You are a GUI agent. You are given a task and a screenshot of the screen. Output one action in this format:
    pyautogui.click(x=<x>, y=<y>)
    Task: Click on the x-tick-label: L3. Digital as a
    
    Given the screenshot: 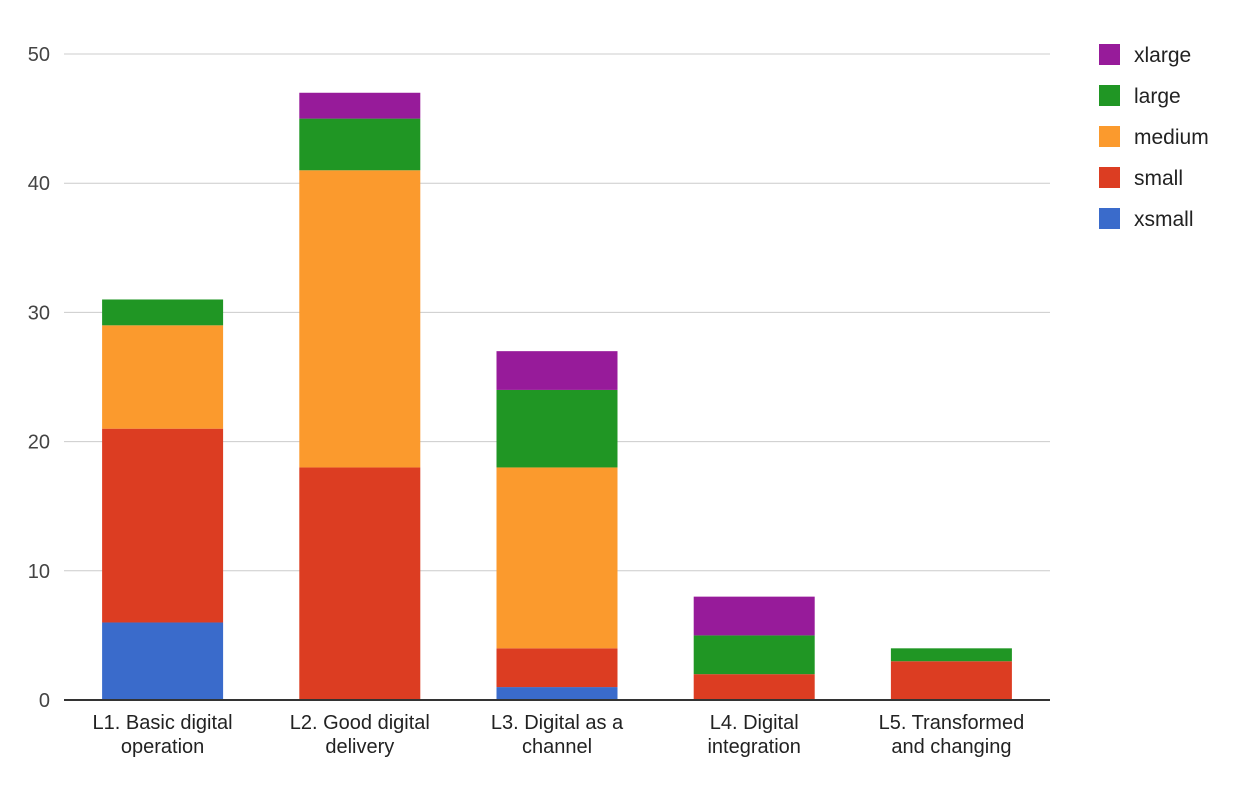 What is the action you would take?
    pyautogui.click(x=557, y=723)
    